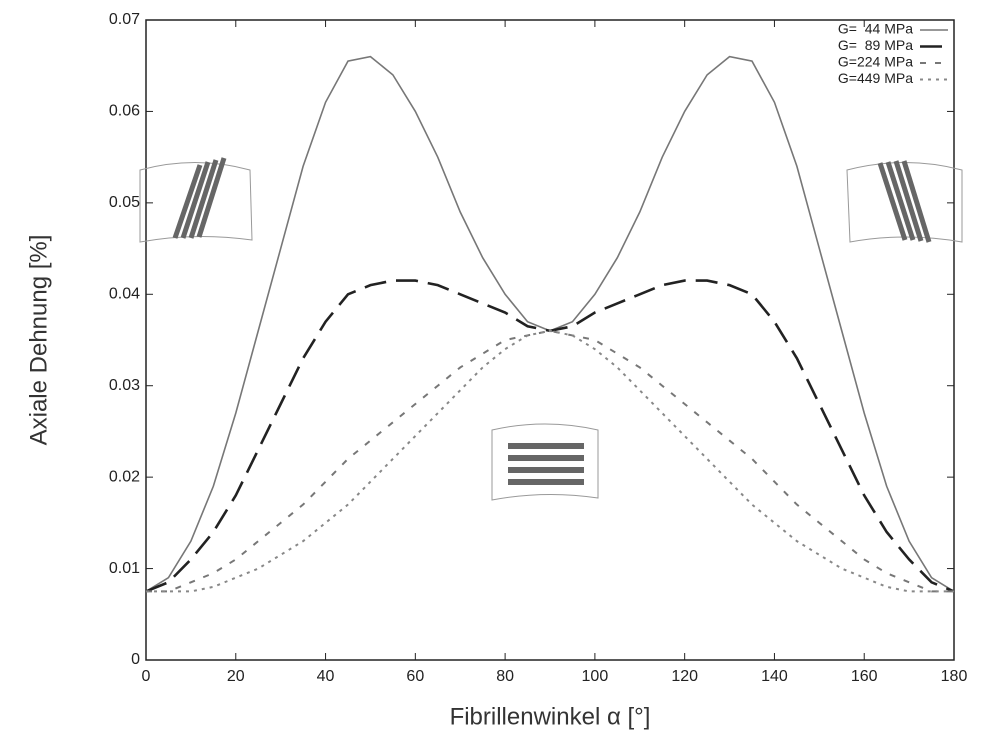 The width and height of the screenshot is (1001, 738). I want to click on y-tick-label: 0.03, so click(124, 385).